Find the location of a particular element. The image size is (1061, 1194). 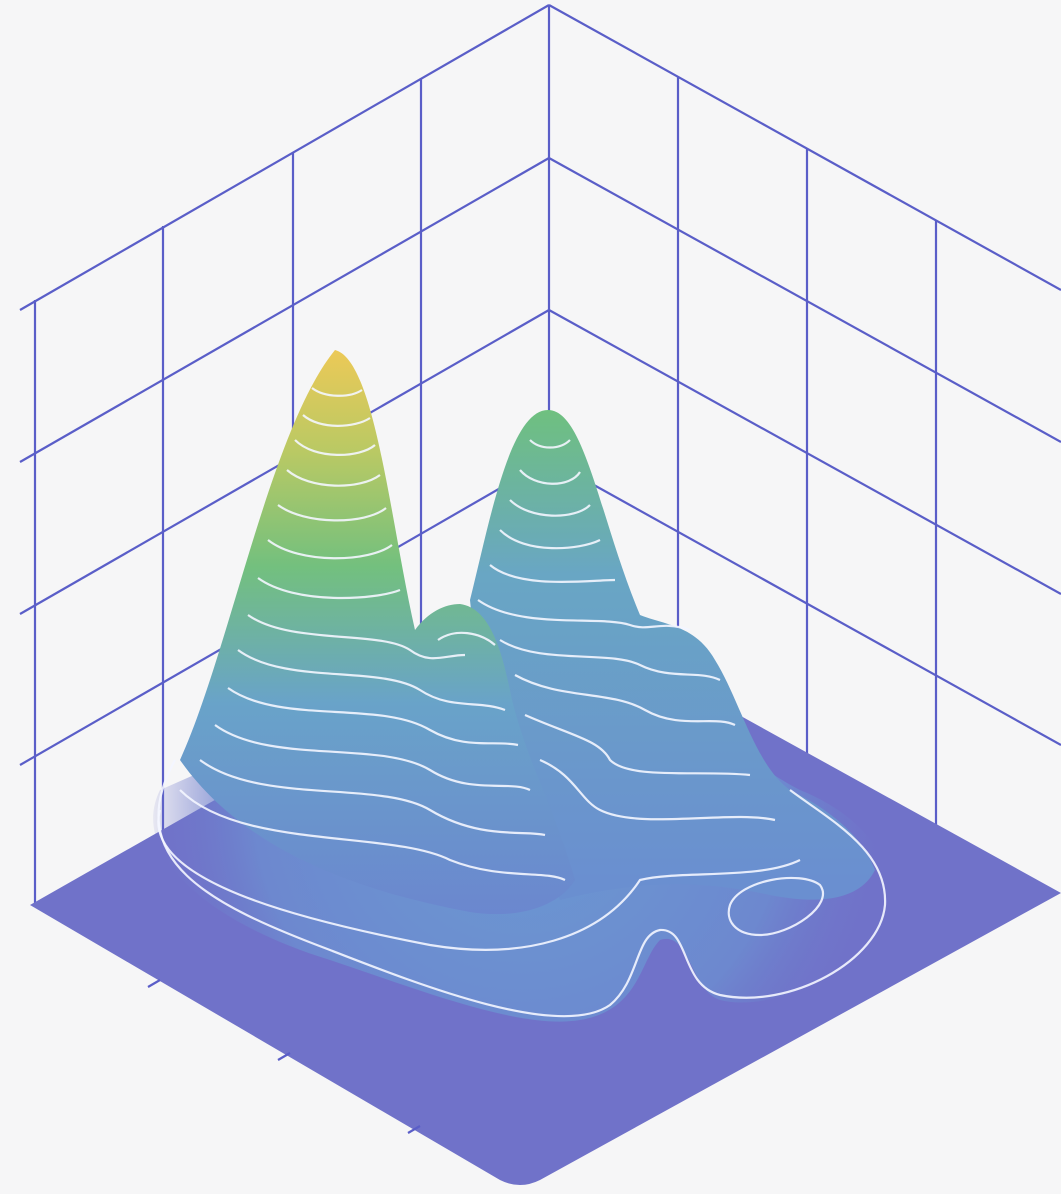

floor-ticks is located at coordinates (284, 1056).